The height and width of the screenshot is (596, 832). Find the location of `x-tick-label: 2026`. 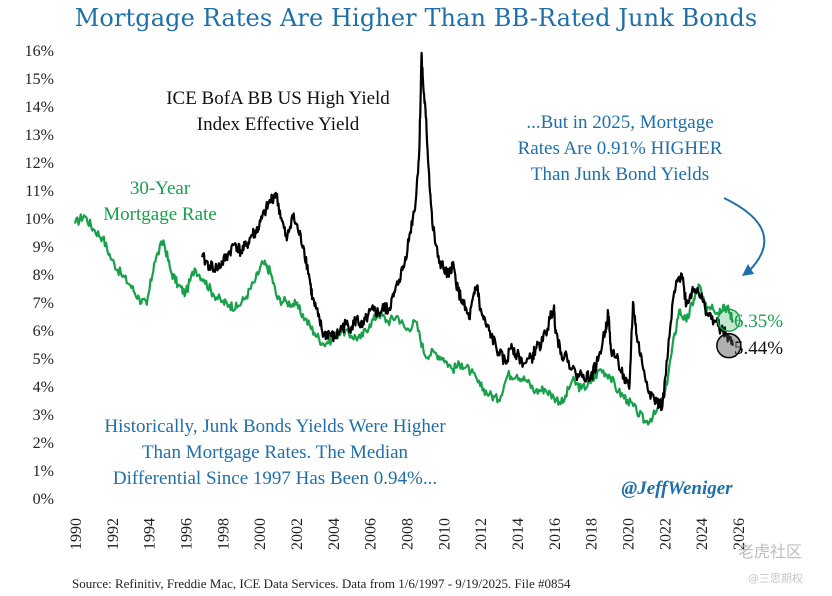

x-tick-label: 2026 is located at coordinates (739, 534).